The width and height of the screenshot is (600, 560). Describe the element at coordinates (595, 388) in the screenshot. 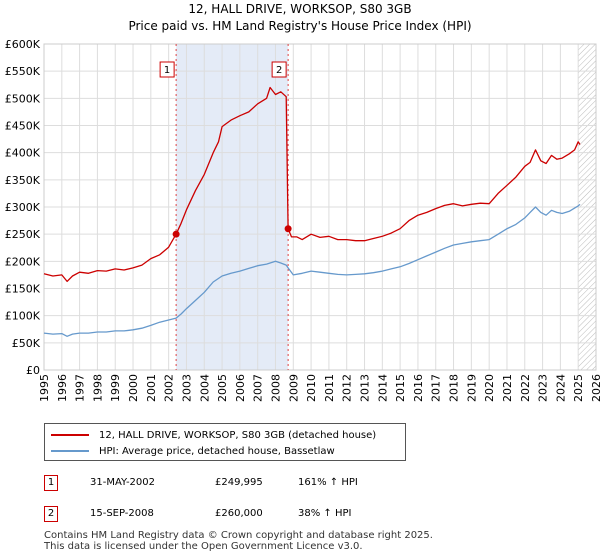

I see `x-tick-label: 2026` at that location.